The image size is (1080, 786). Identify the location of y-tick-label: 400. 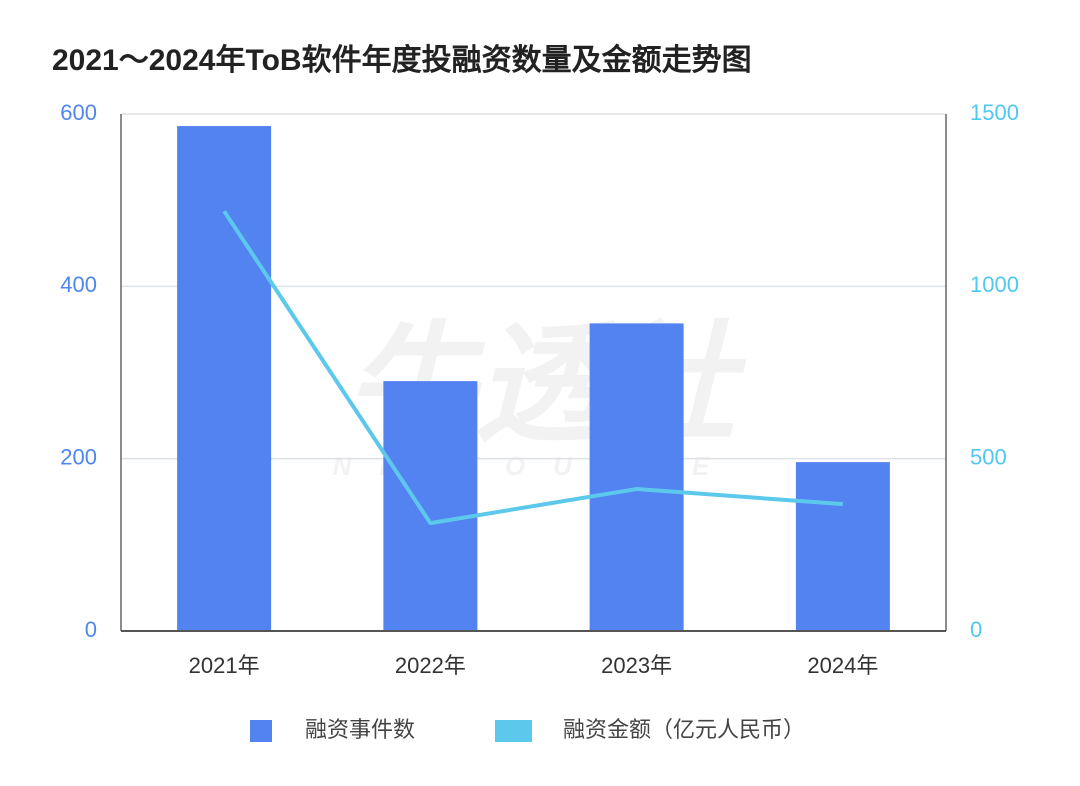
(78, 284).